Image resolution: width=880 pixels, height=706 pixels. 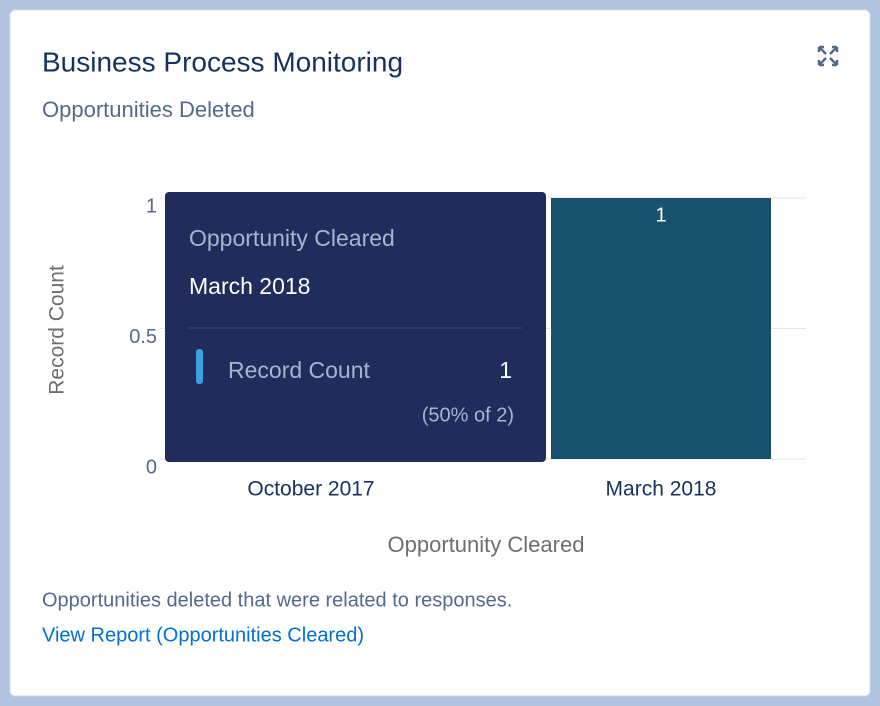 I want to click on tooltip-swatch, so click(x=199, y=366).